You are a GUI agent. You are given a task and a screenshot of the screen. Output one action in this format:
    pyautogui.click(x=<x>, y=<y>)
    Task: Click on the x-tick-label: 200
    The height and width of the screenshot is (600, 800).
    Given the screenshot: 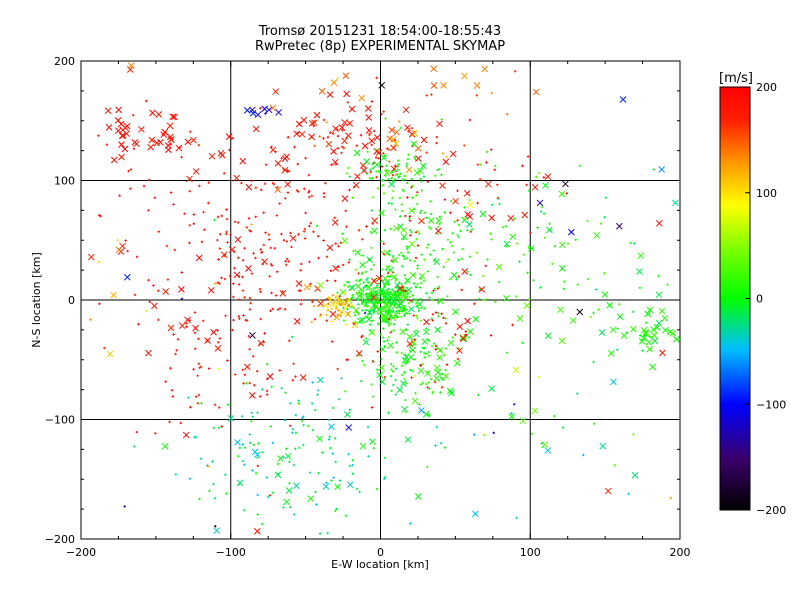 What is the action you would take?
    pyautogui.click(x=680, y=552)
    